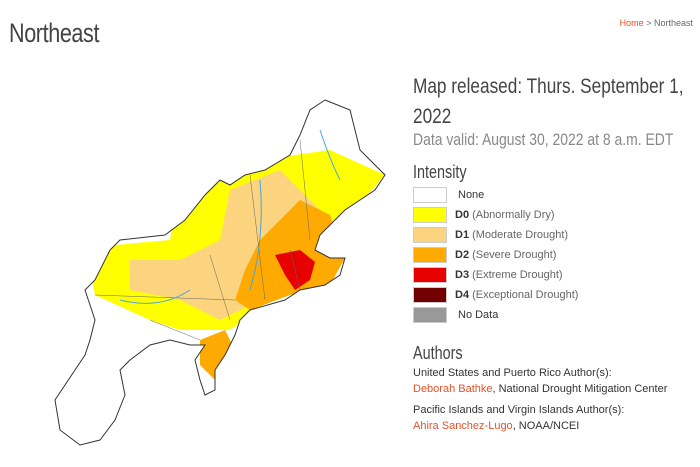  What do you see at coordinates (438, 353) in the screenshot?
I see `authors-heading: Authors` at bounding box center [438, 353].